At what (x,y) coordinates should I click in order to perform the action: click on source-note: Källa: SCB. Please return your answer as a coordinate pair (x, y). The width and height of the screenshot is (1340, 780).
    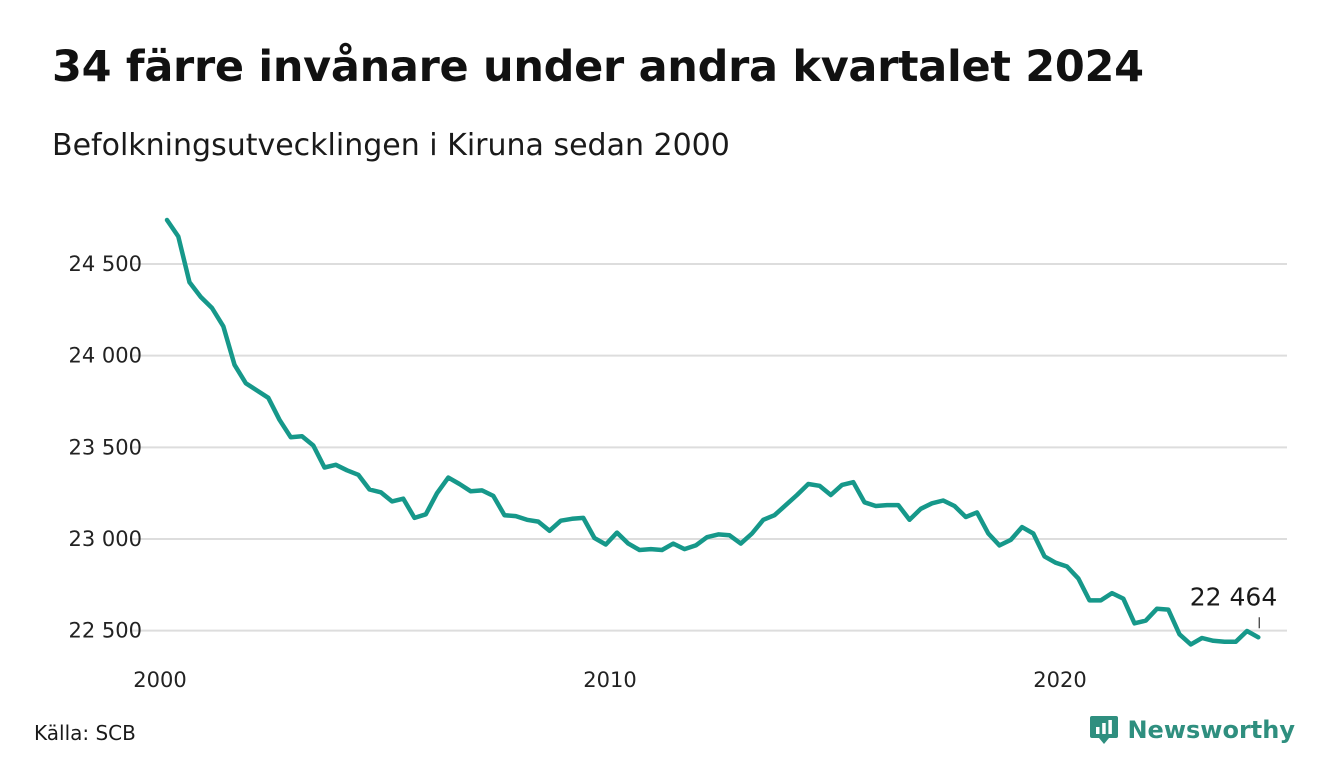
    Looking at the image, I should click on (85, 733).